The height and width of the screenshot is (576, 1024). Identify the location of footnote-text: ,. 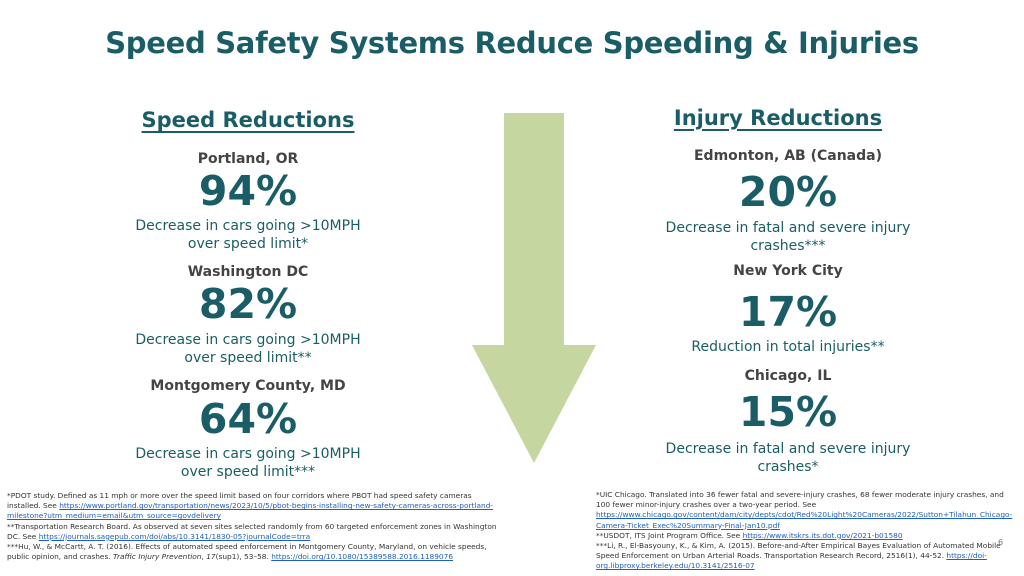
(204, 557).